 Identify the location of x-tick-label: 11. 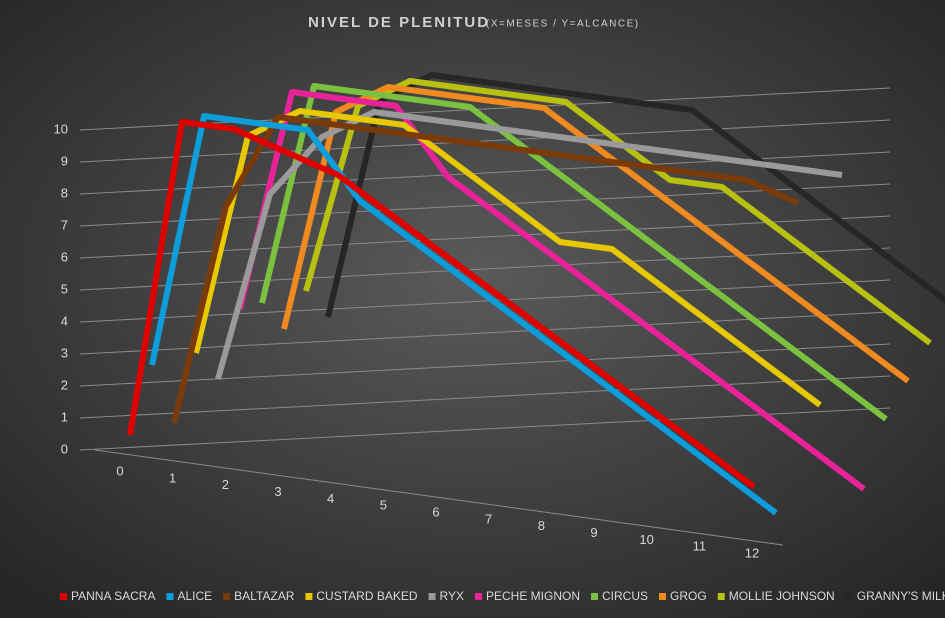
(700, 546).